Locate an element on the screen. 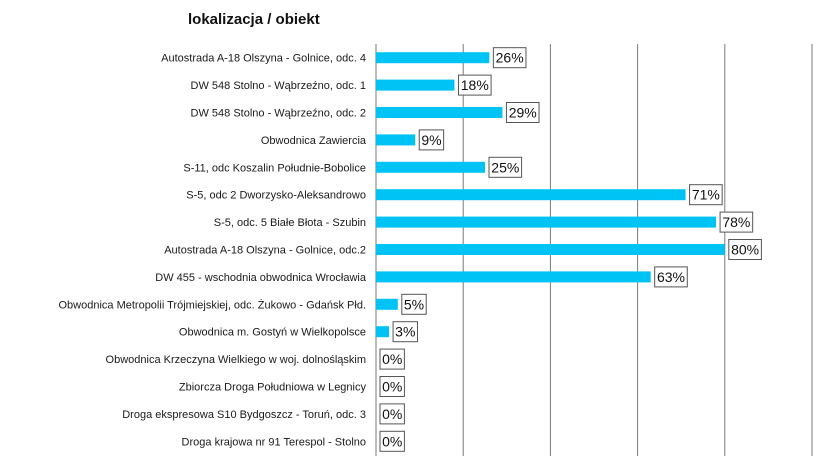  data-label: 18% is located at coordinates (474, 85).